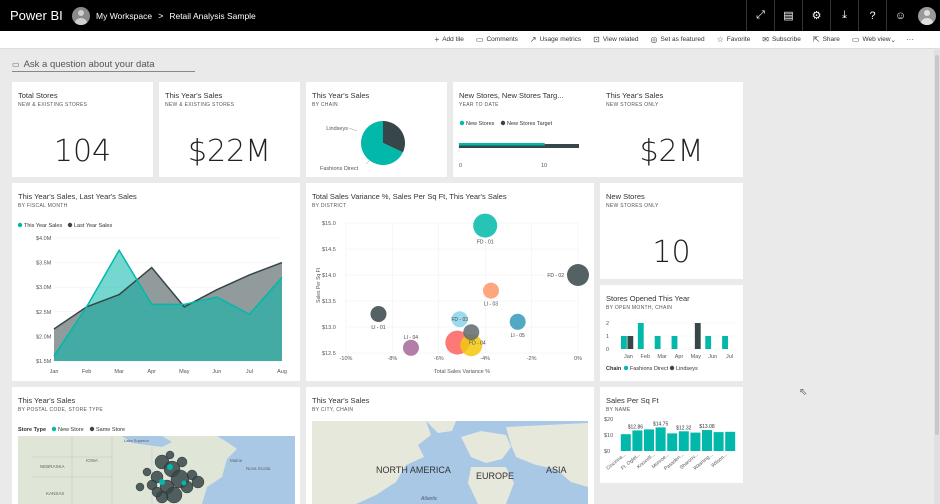  Describe the element at coordinates (937, 245) in the screenshot. I see `scrollbar-thumb` at that location.